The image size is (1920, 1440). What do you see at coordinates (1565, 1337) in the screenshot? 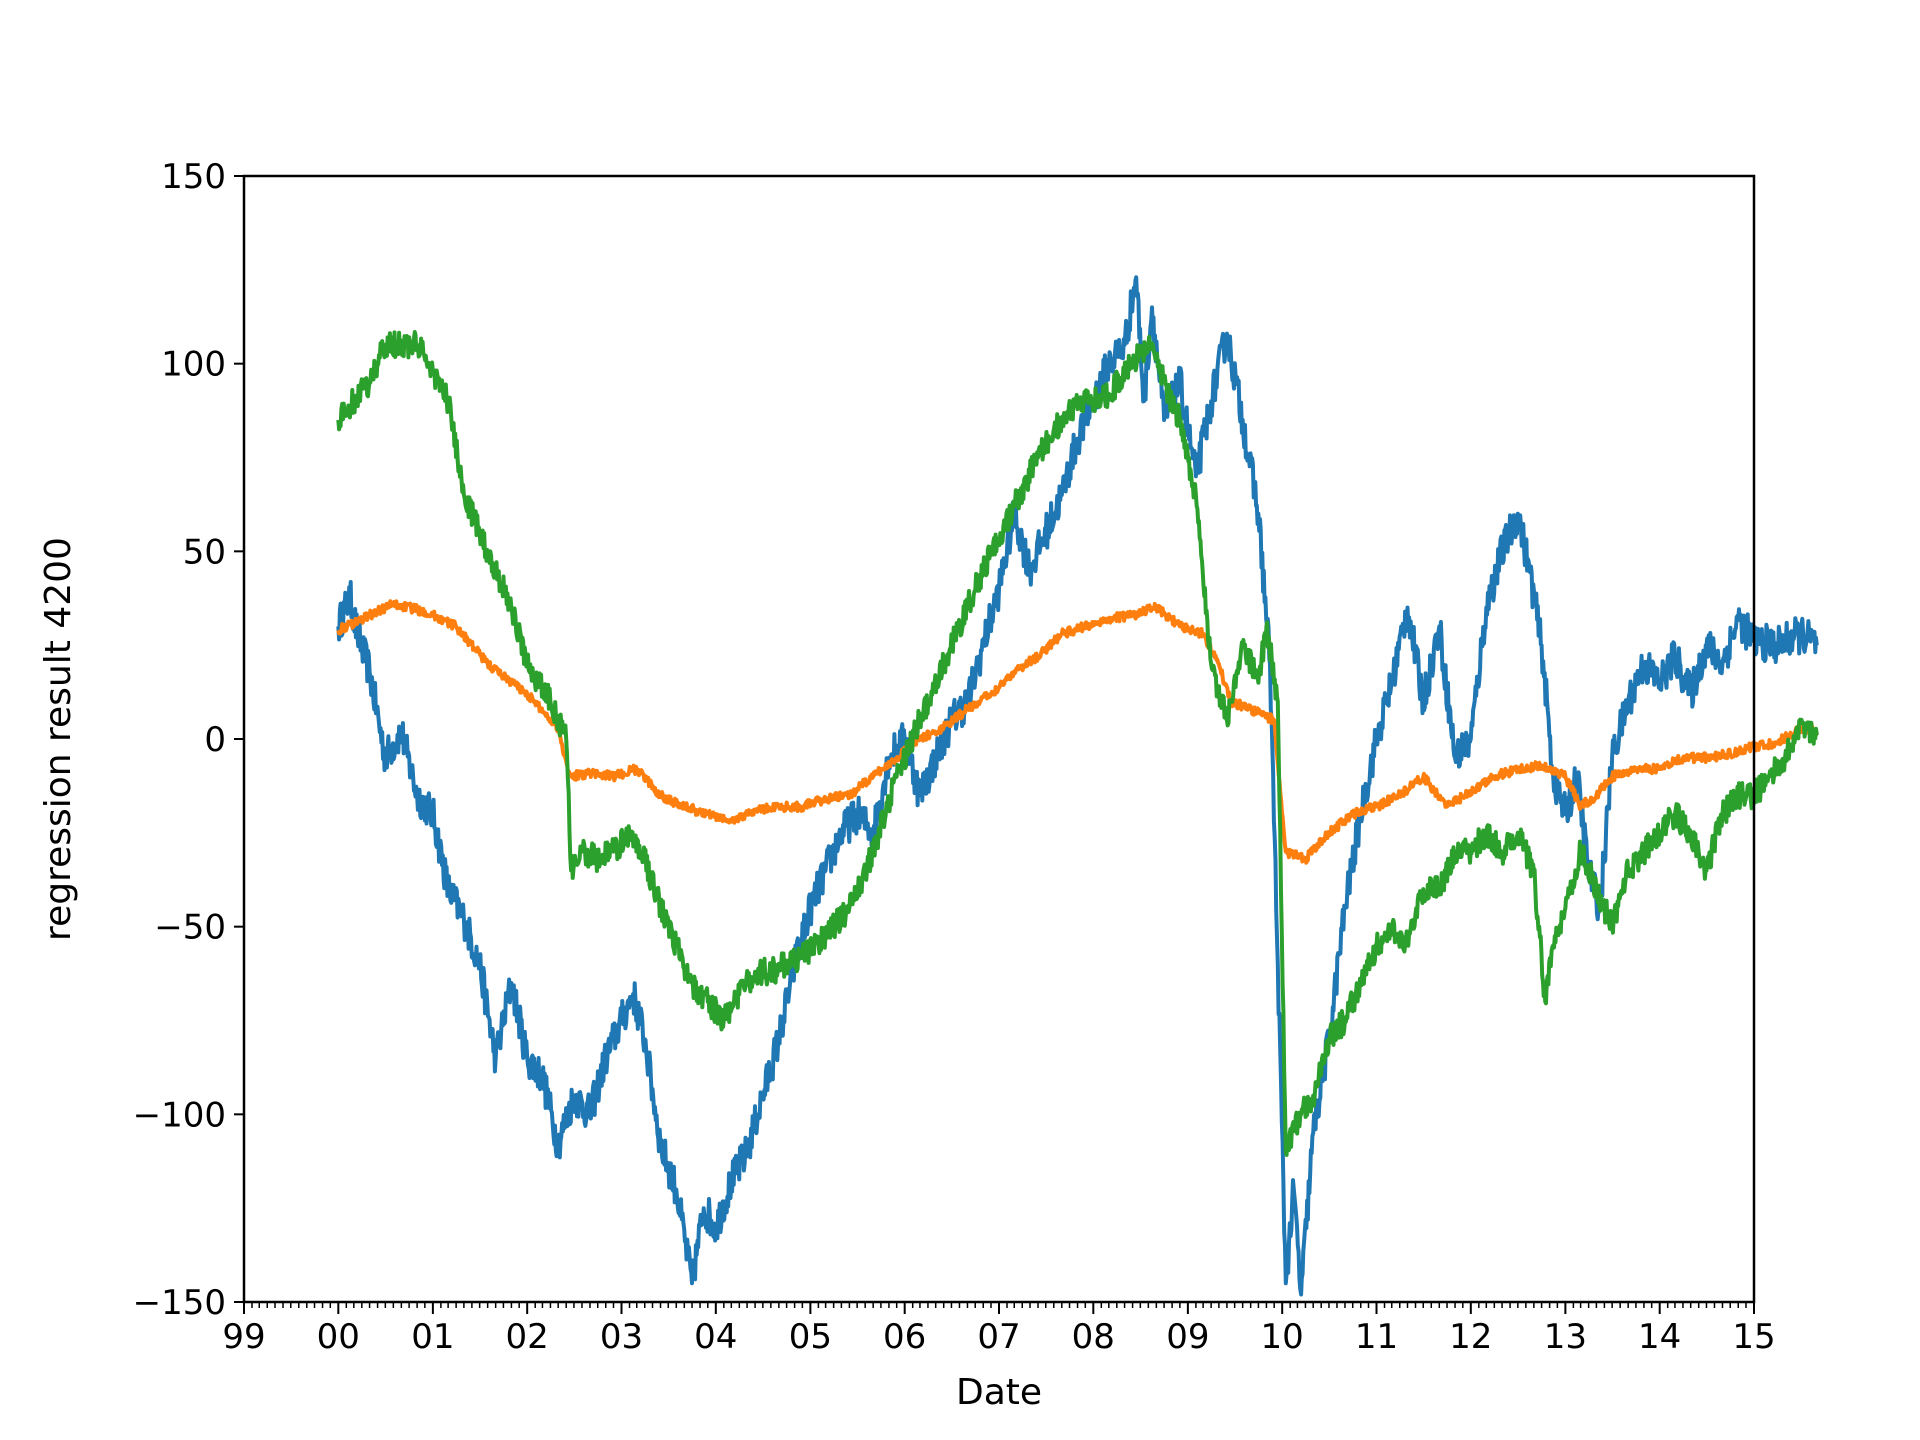
I see `x-tick-label: 13` at bounding box center [1565, 1337].